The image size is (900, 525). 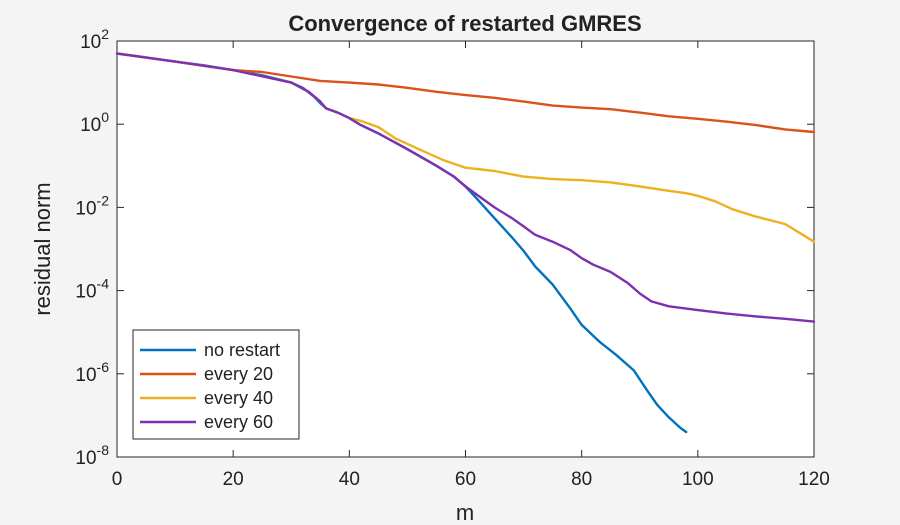 I want to click on x-axis-label: m, so click(x=465, y=512).